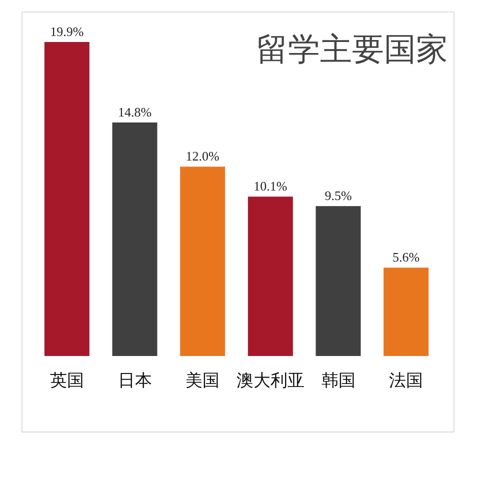 This screenshot has height=483, width=500. Describe the element at coordinates (203, 156) in the screenshot. I see `data-label: 12.0%` at that location.